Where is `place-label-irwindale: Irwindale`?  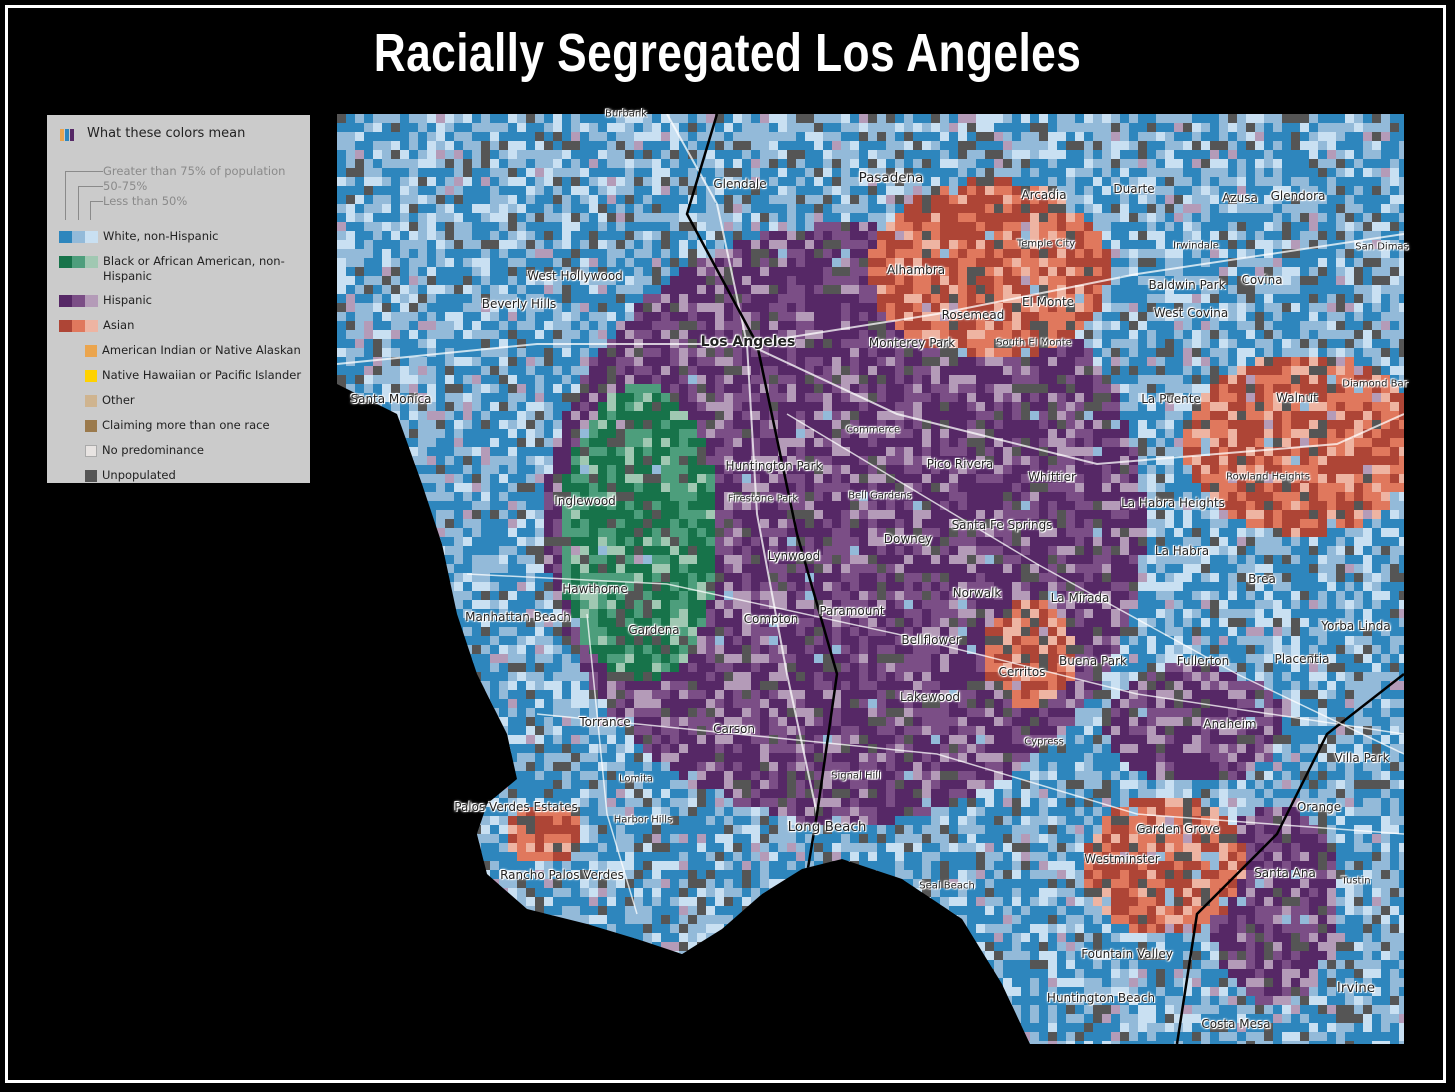
place-label-irwindale: Irwindale is located at coordinates (1196, 246).